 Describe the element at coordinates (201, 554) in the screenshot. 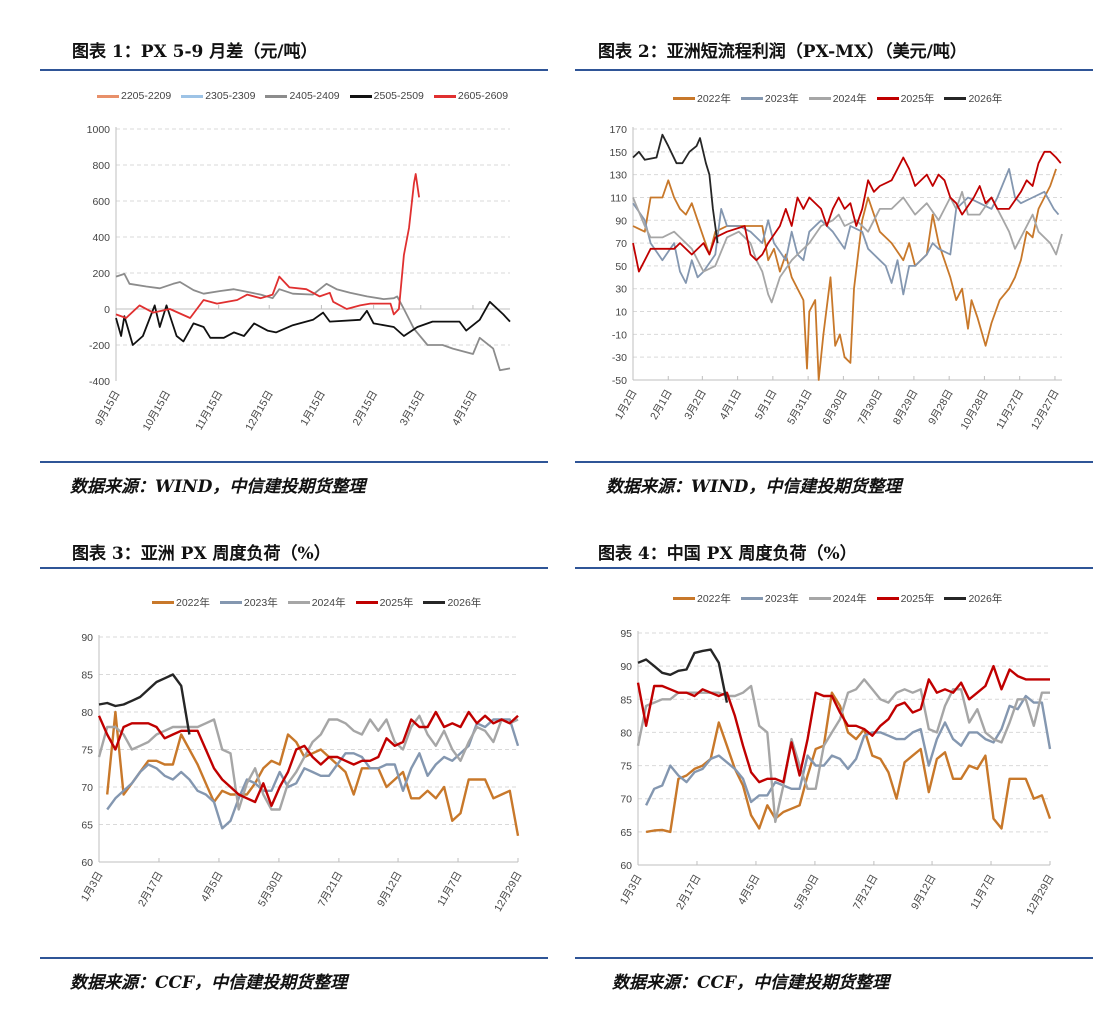

I see `chart-3-title: 图表 3：亚洲 PX 周度负荷（%）` at that location.